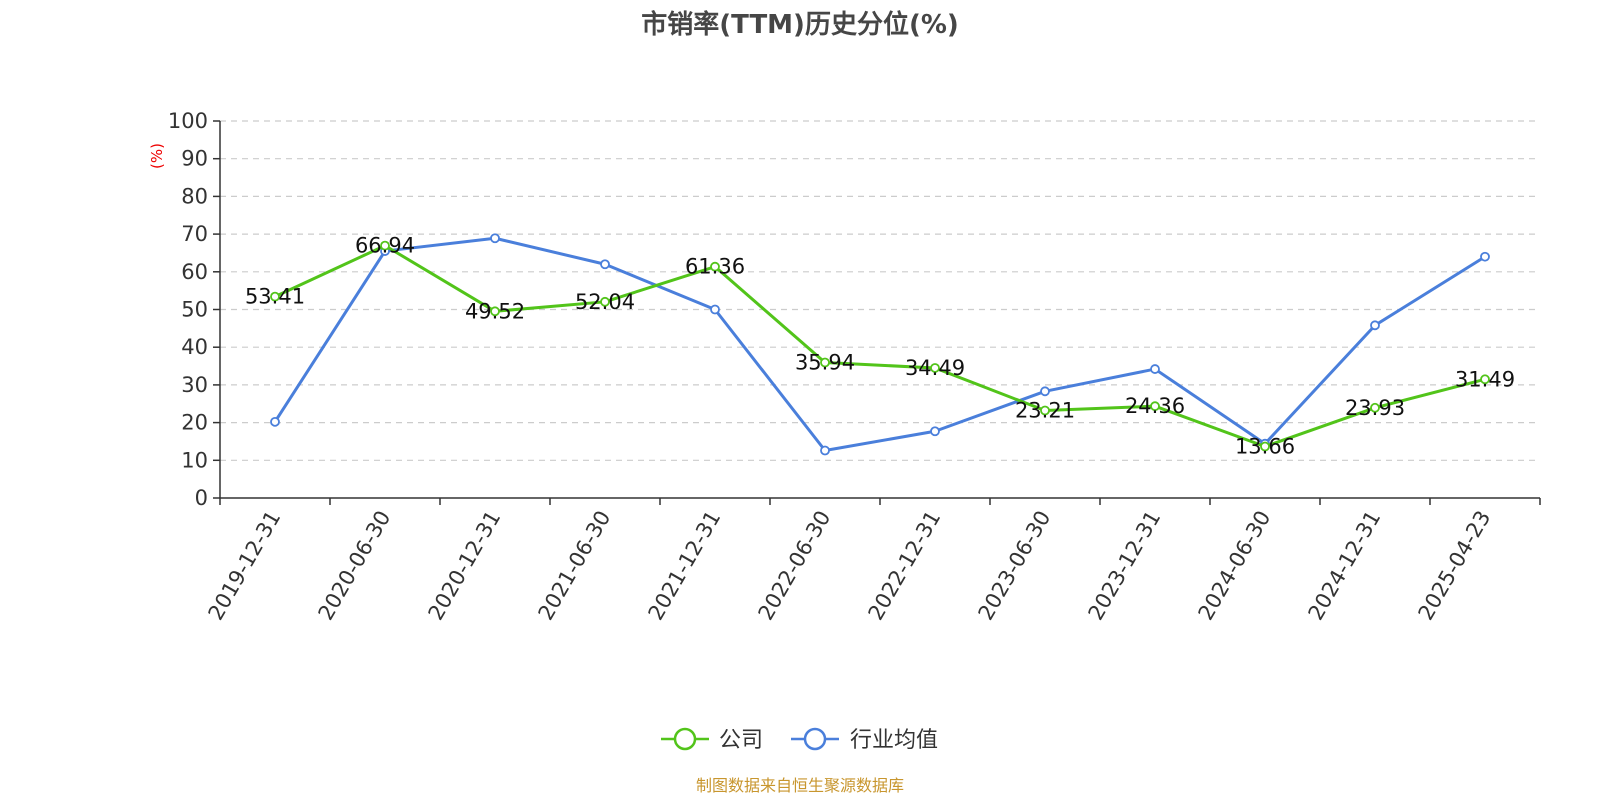 The image size is (1600, 800). What do you see at coordinates (815, 739) in the screenshot?
I see `legend-industry-marker` at bounding box center [815, 739].